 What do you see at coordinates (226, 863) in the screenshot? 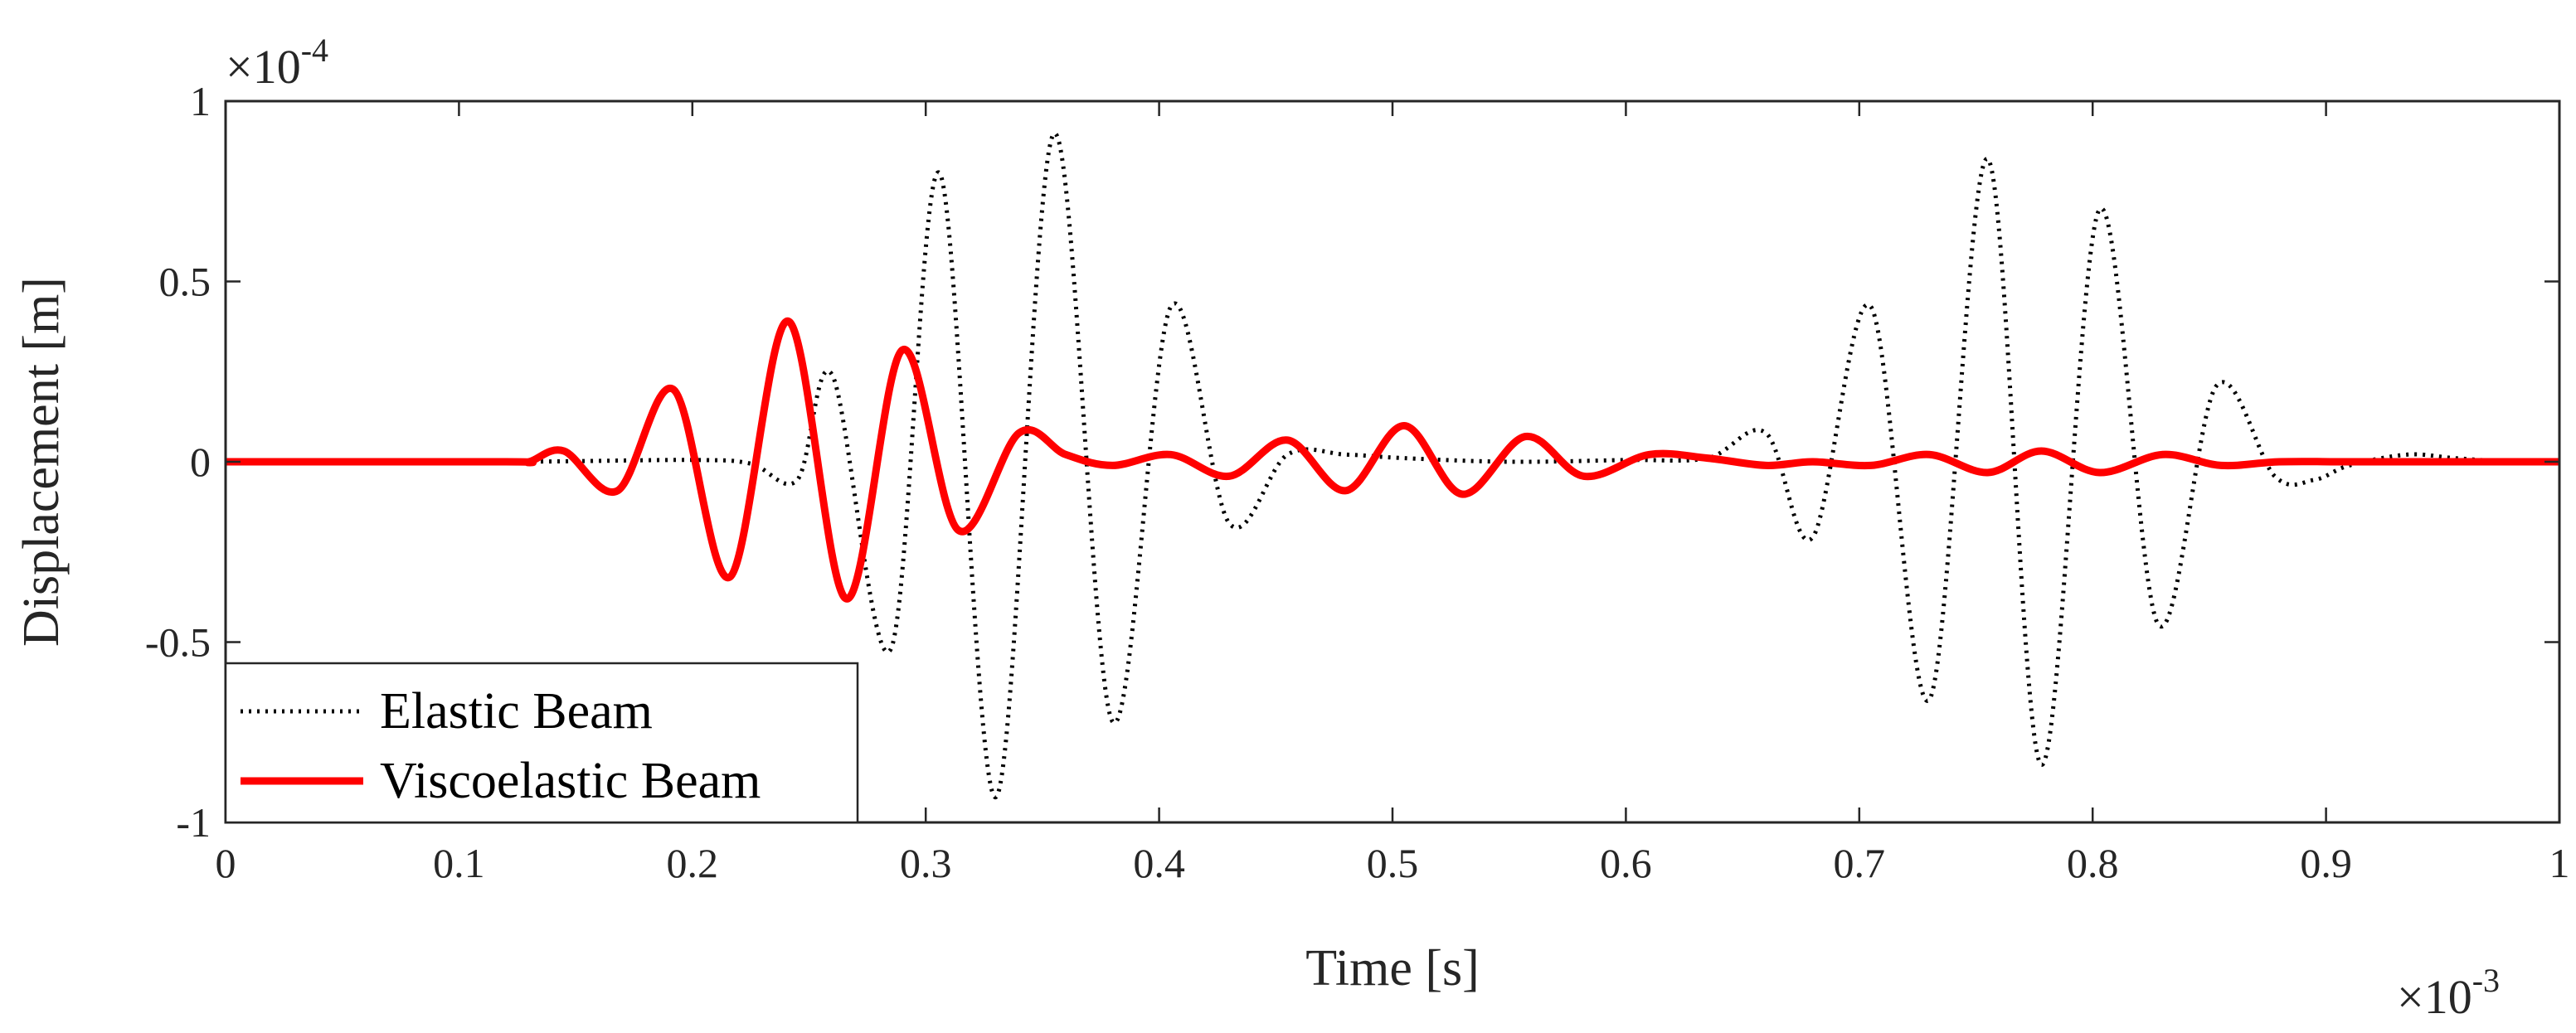
I see `x-tick-label: 0` at bounding box center [226, 863].